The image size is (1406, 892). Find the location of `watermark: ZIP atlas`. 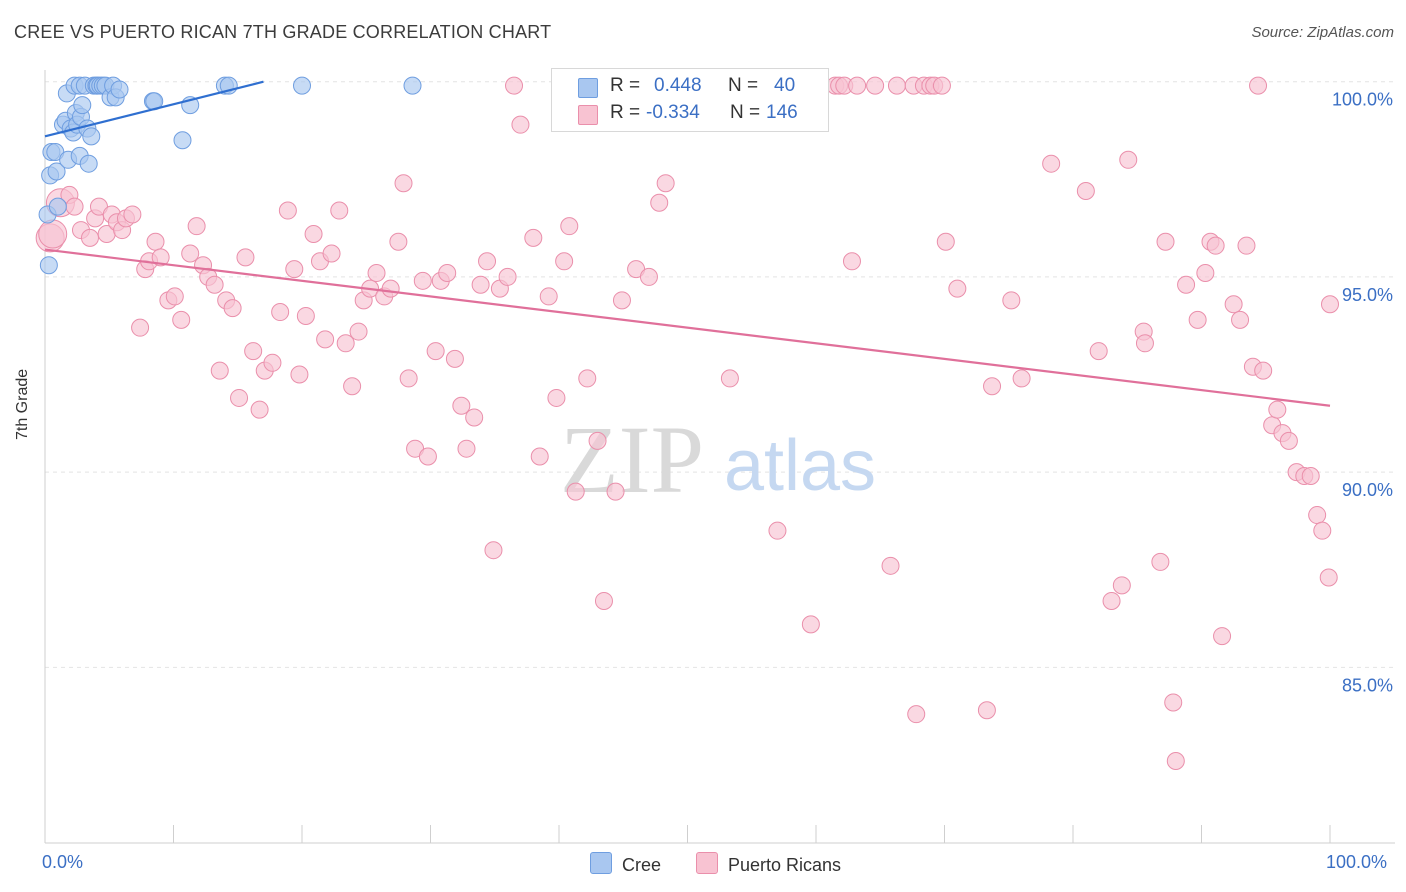

watermark: ZIP atlas is located at coordinates (718, 459).